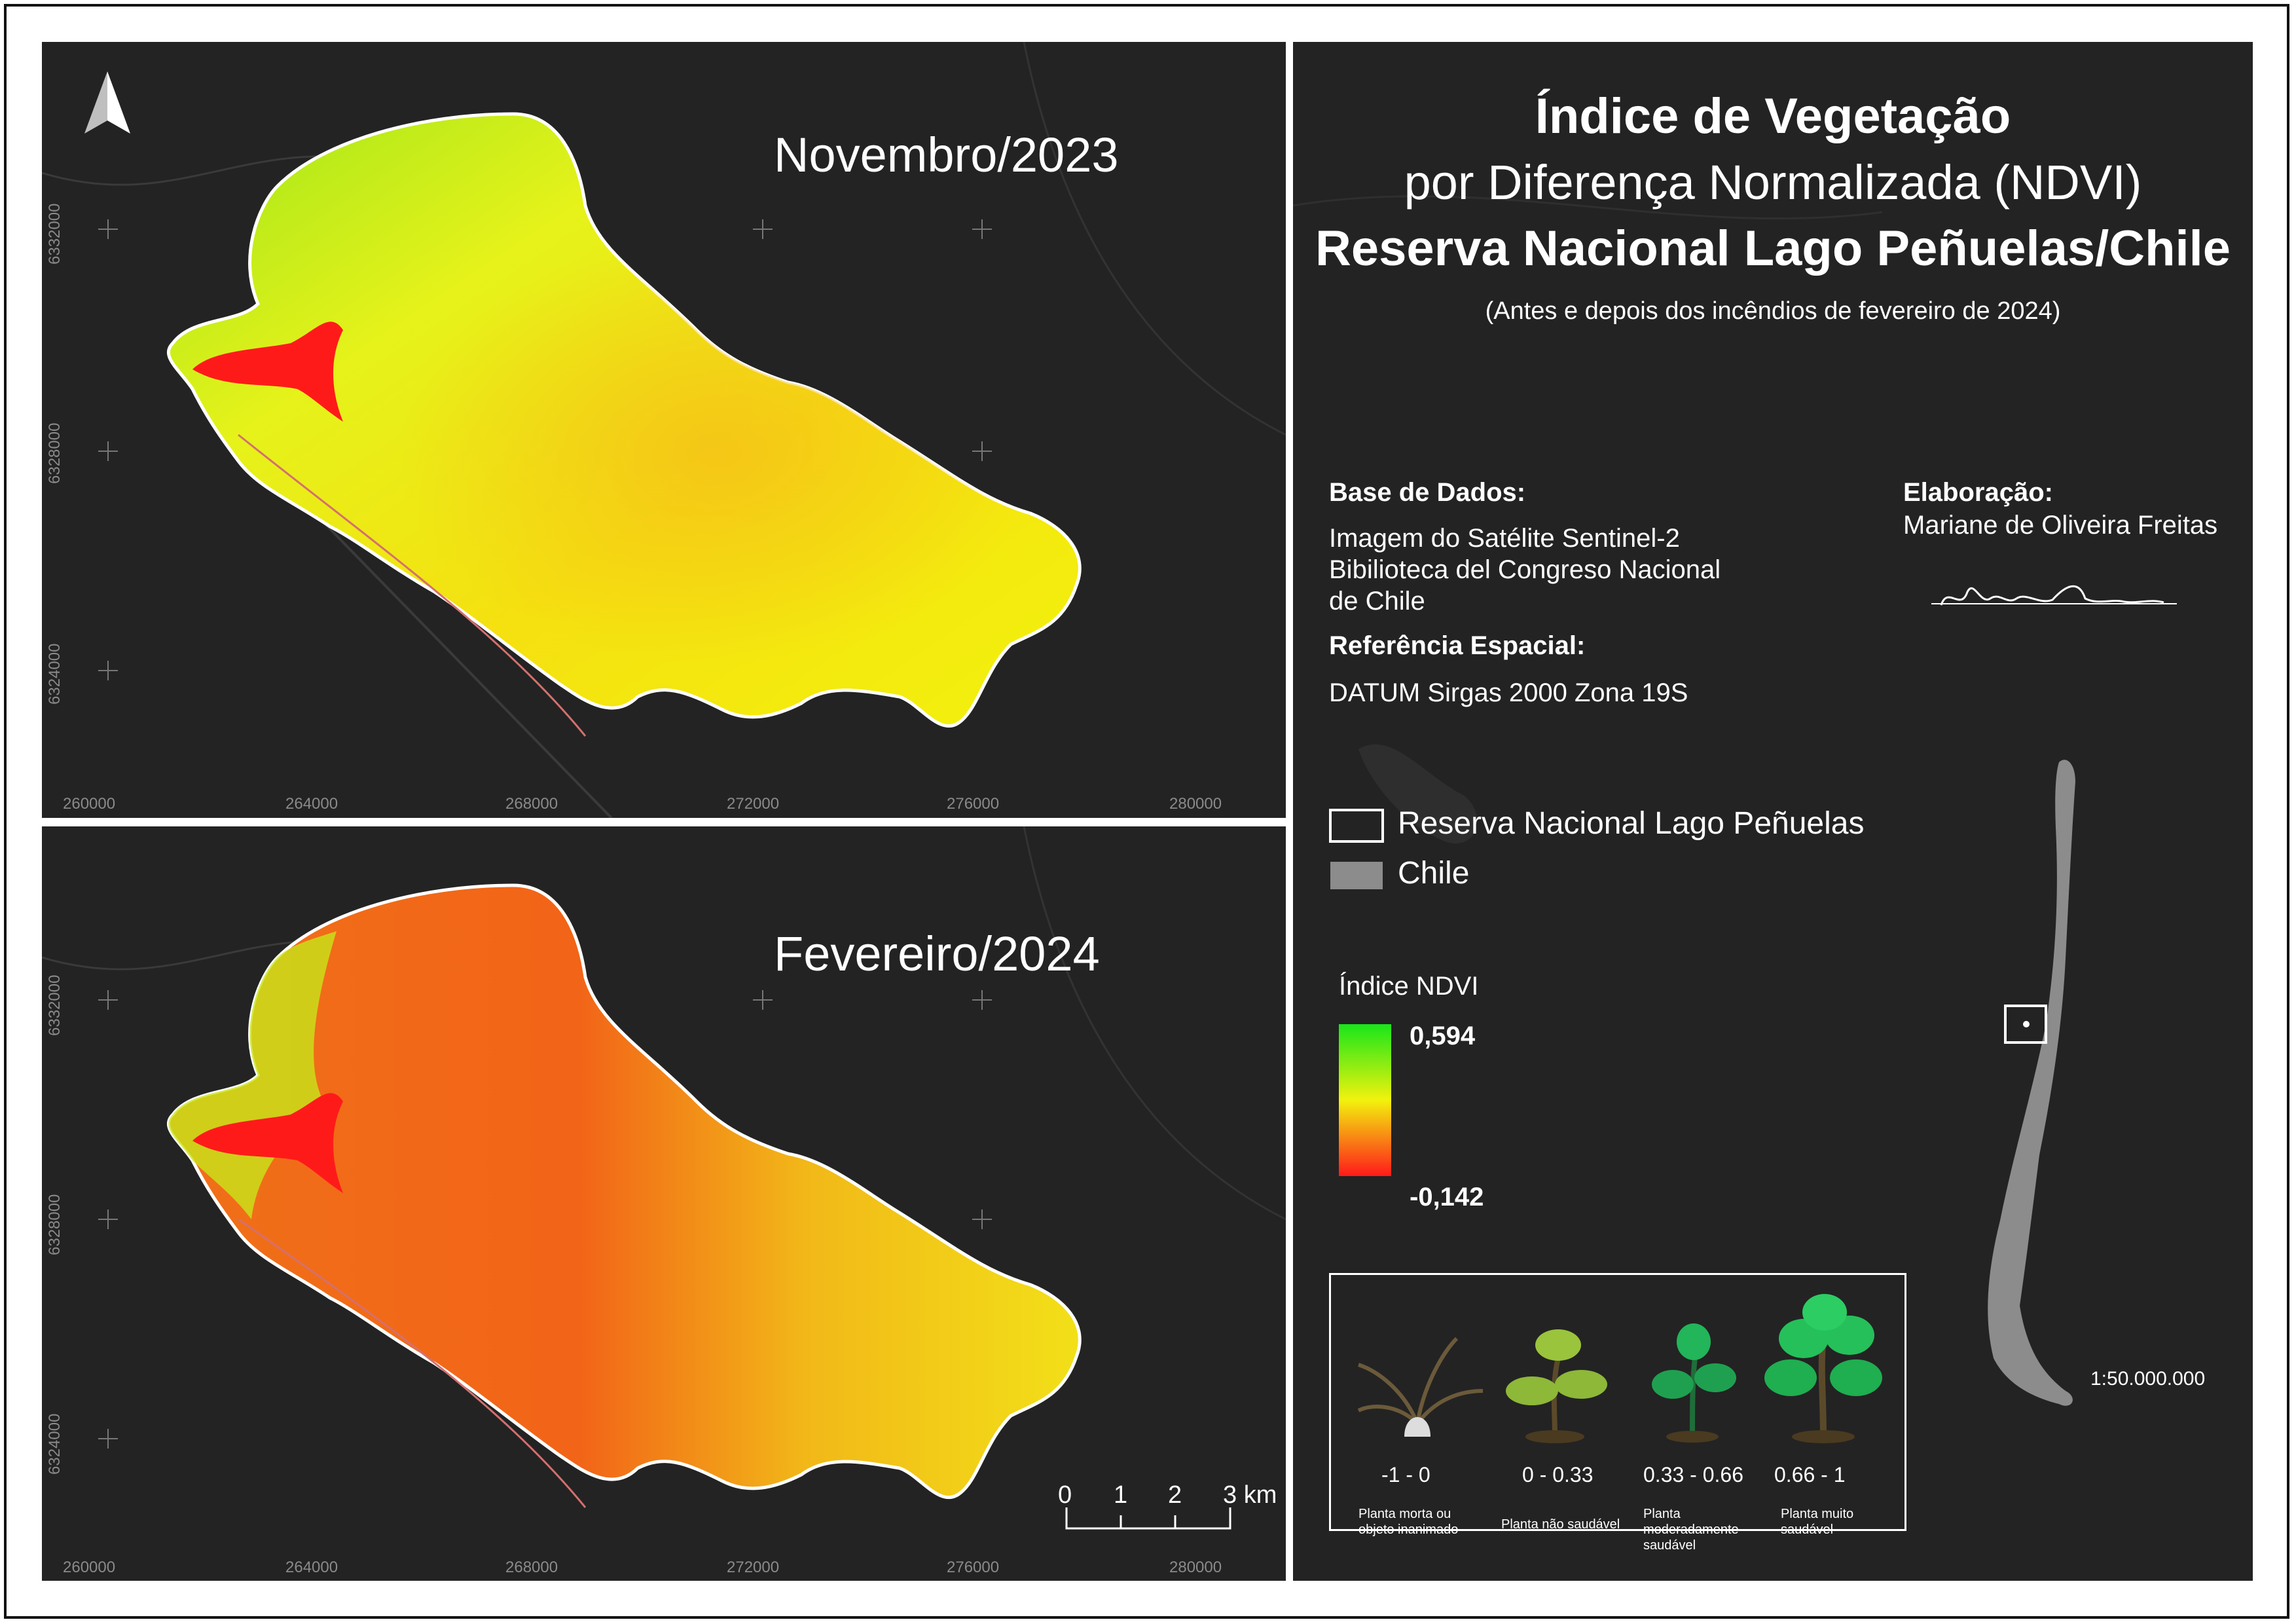  What do you see at coordinates (1289, 811) in the screenshot?
I see `panel-divider-vertical` at bounding box center [1289, 811].